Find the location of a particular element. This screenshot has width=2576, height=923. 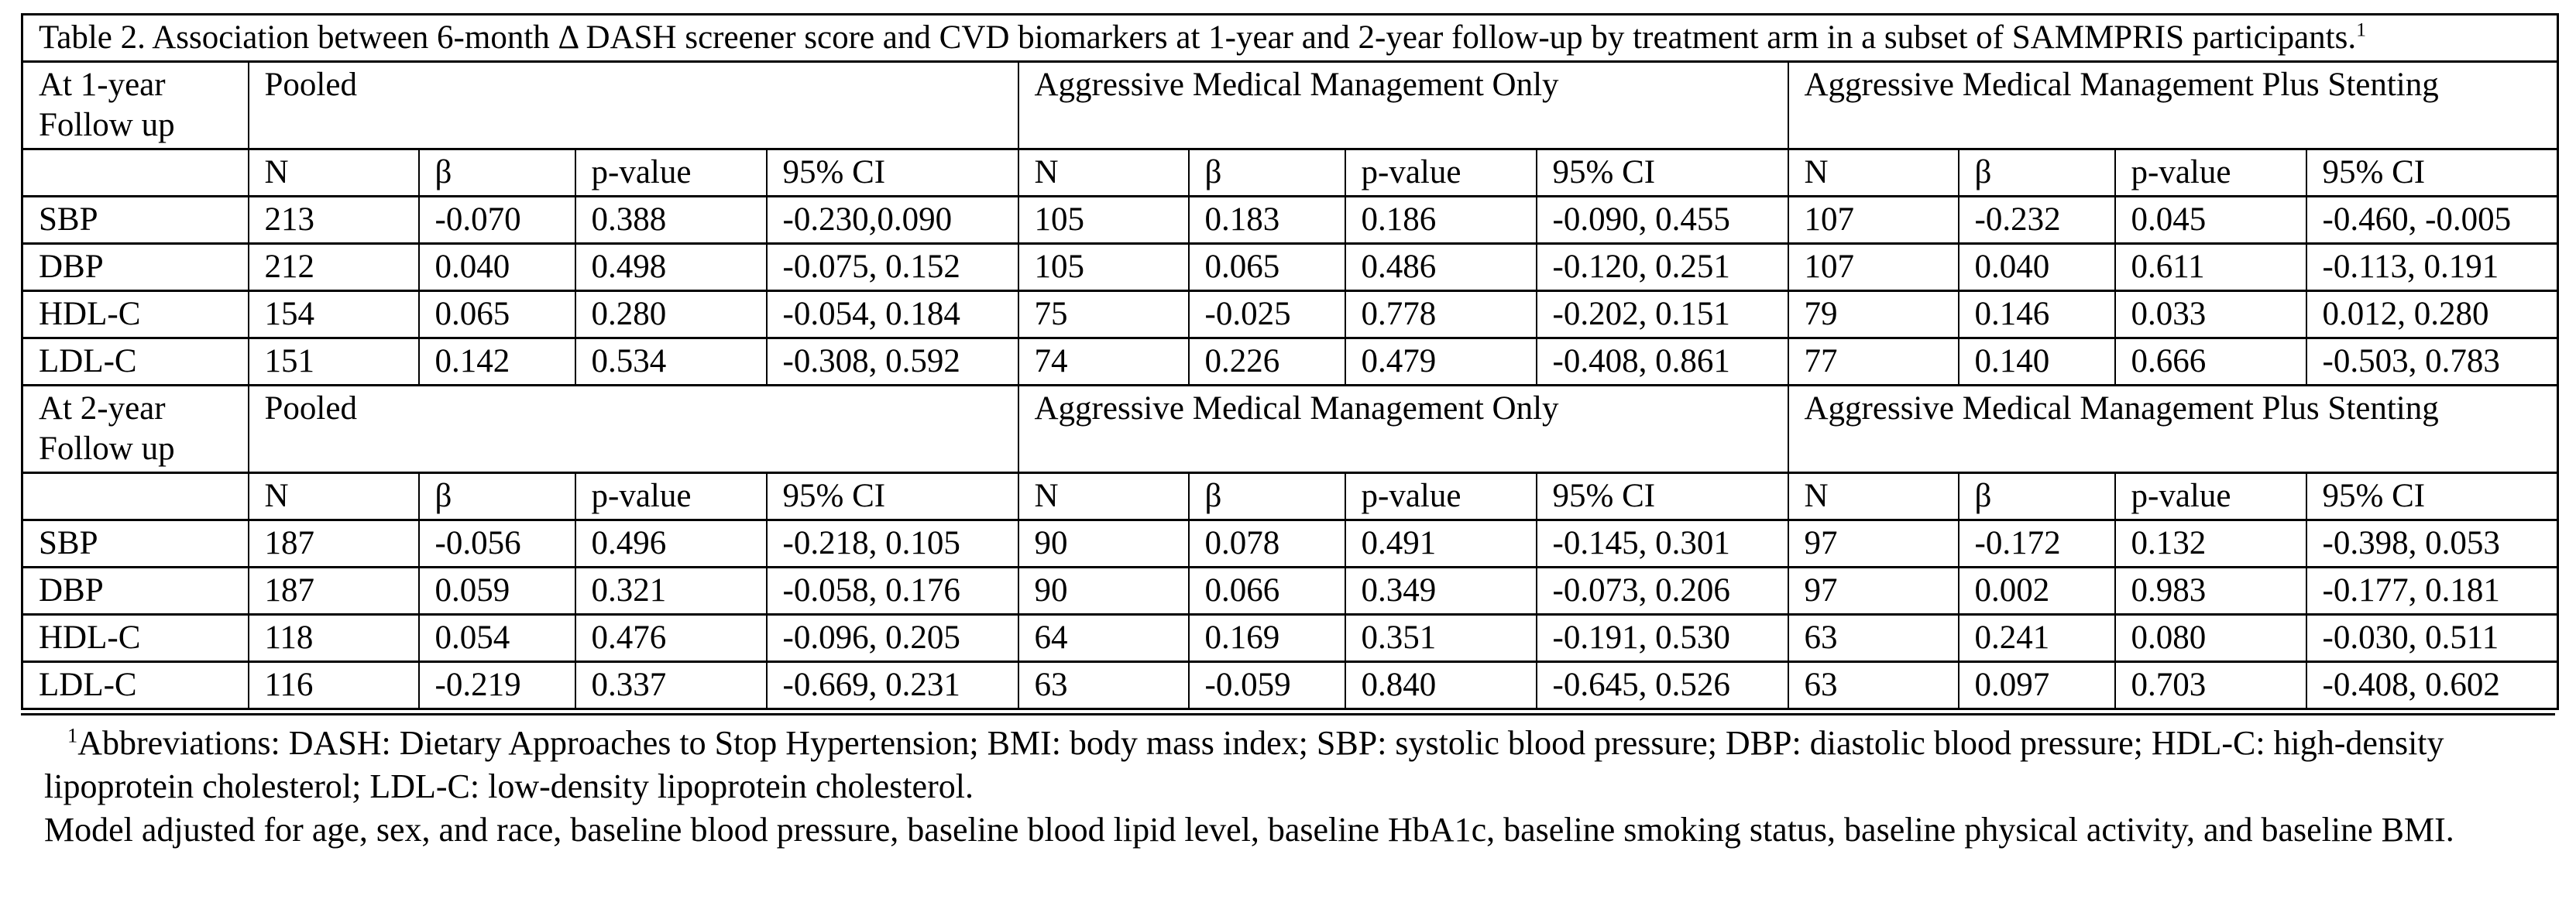

data-cell: 0.666 is located at coordinates (2210, 361).